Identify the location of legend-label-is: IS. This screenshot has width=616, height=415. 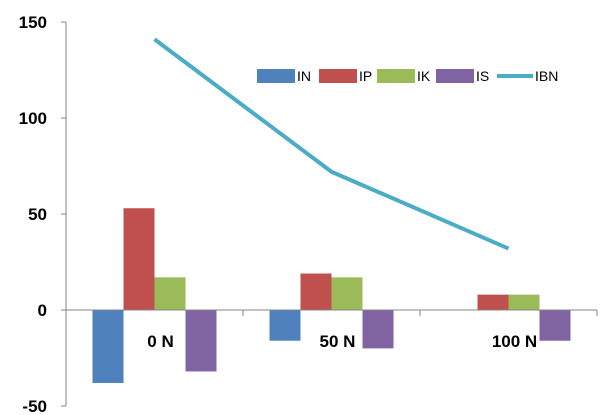
(482, 76).